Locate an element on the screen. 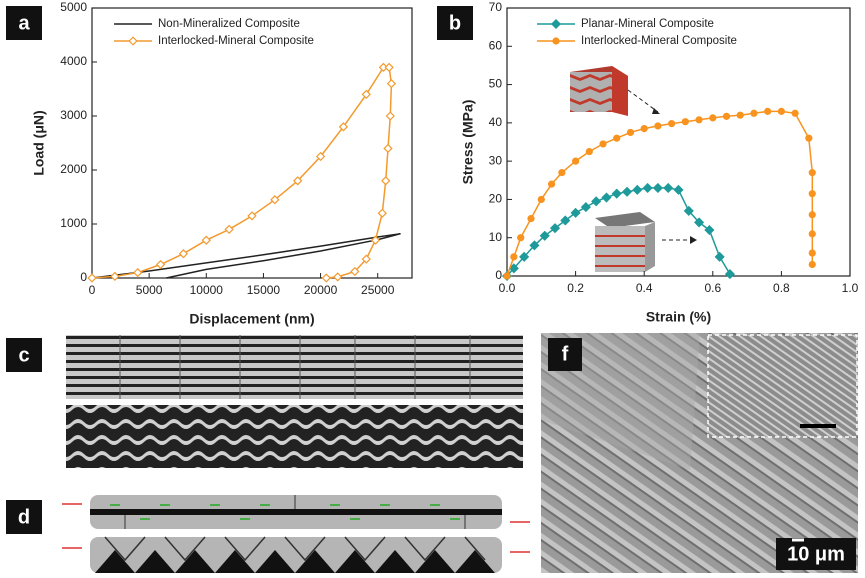 This screenshot has width=865, height=578. planar-cube-icon is located at coordinates (646, 242).